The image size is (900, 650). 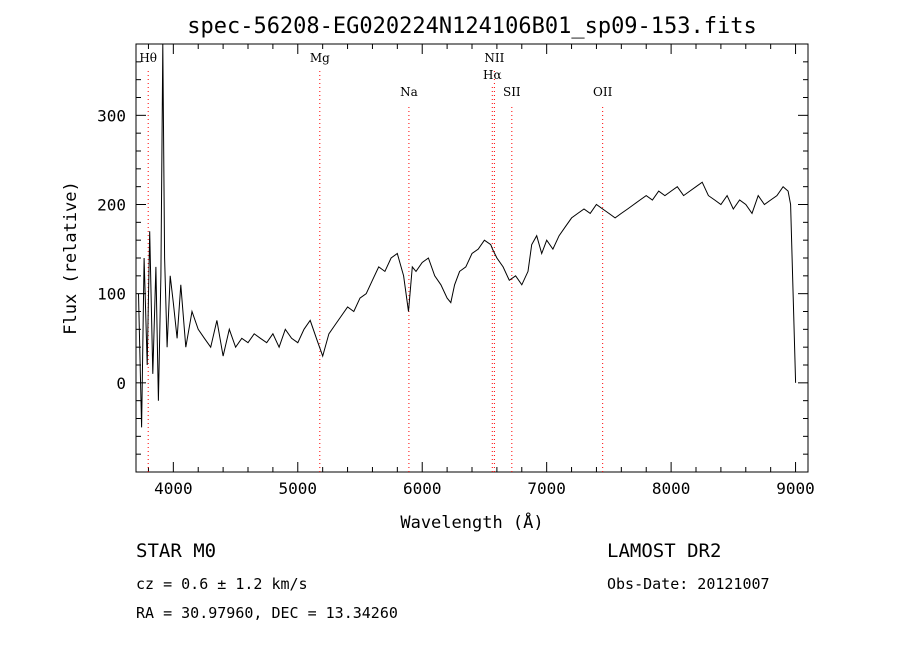 What do you see at coordinates (111, 115) in the screenshot?
I see `y-tick-label: 300` at bounding box center [111, 115].